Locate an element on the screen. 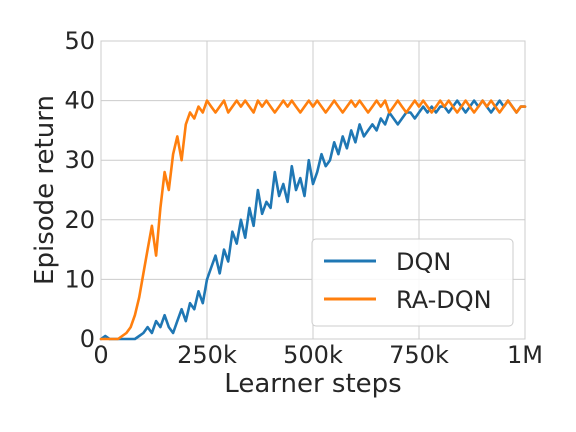 The width and height of the screenshot is (576, 432). y-tick-label: 30 is located at coordinates (79, 160).